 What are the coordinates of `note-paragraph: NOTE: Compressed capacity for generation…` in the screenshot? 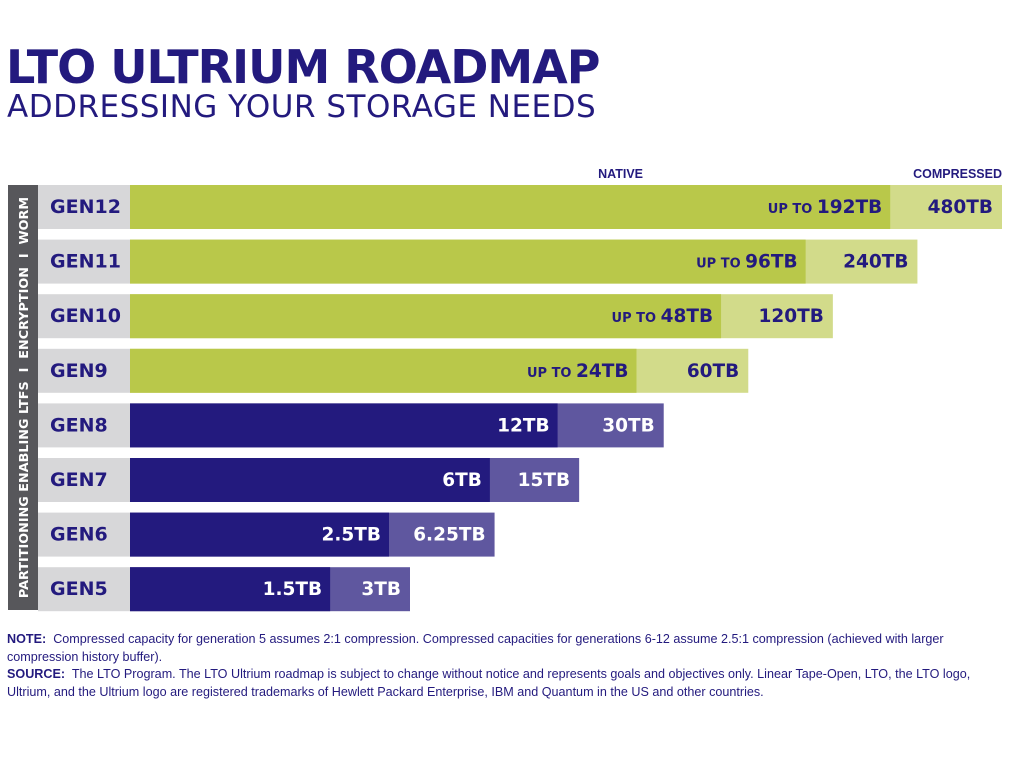 It's located at (505, 648).